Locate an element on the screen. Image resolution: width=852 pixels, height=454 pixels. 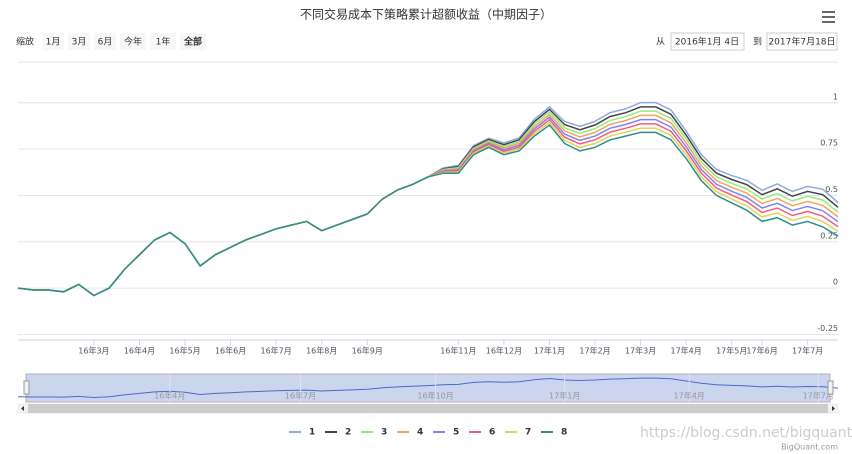
legend-label: 4 is located at coordinates (420, 433).